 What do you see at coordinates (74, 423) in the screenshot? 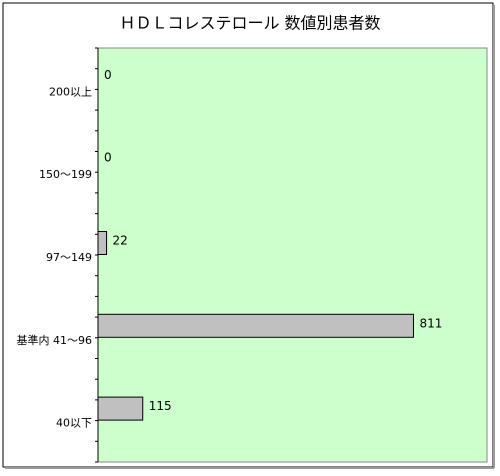
I see `y-tick-label: 40以下` at bounding box center [74, 423].